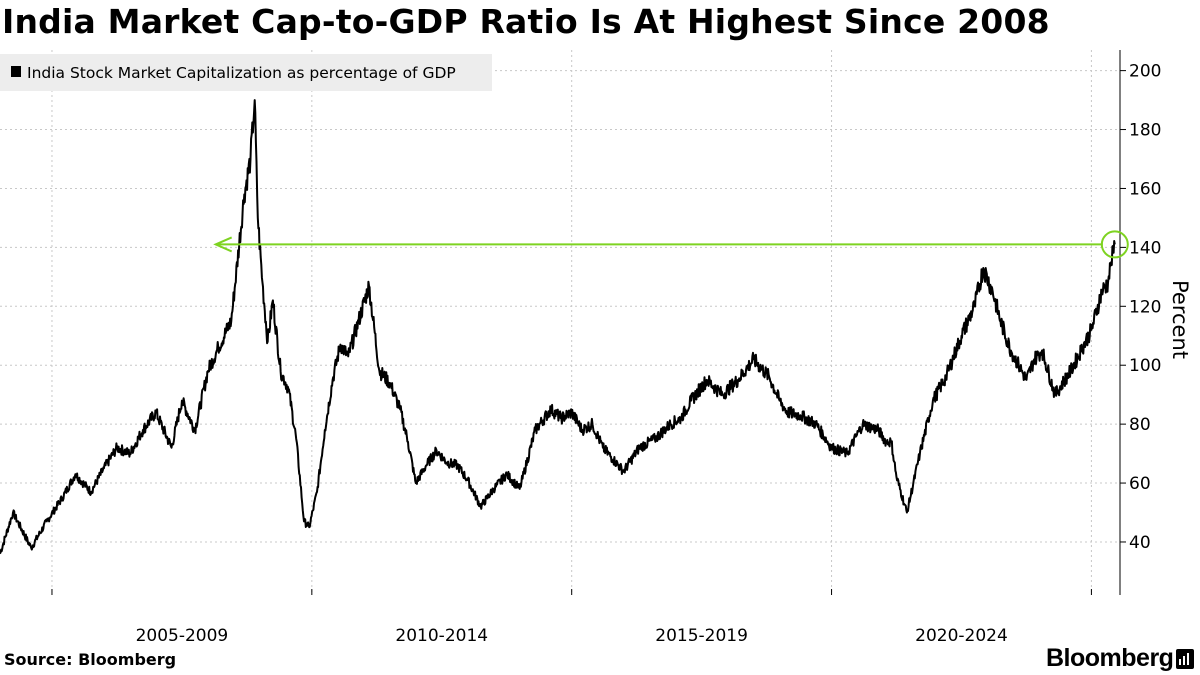 This screenshot has height=675, width=1200. Describe the element at coordinates (1140, 484) in the screenshot. I see `y-tick-label: 60` at that location.